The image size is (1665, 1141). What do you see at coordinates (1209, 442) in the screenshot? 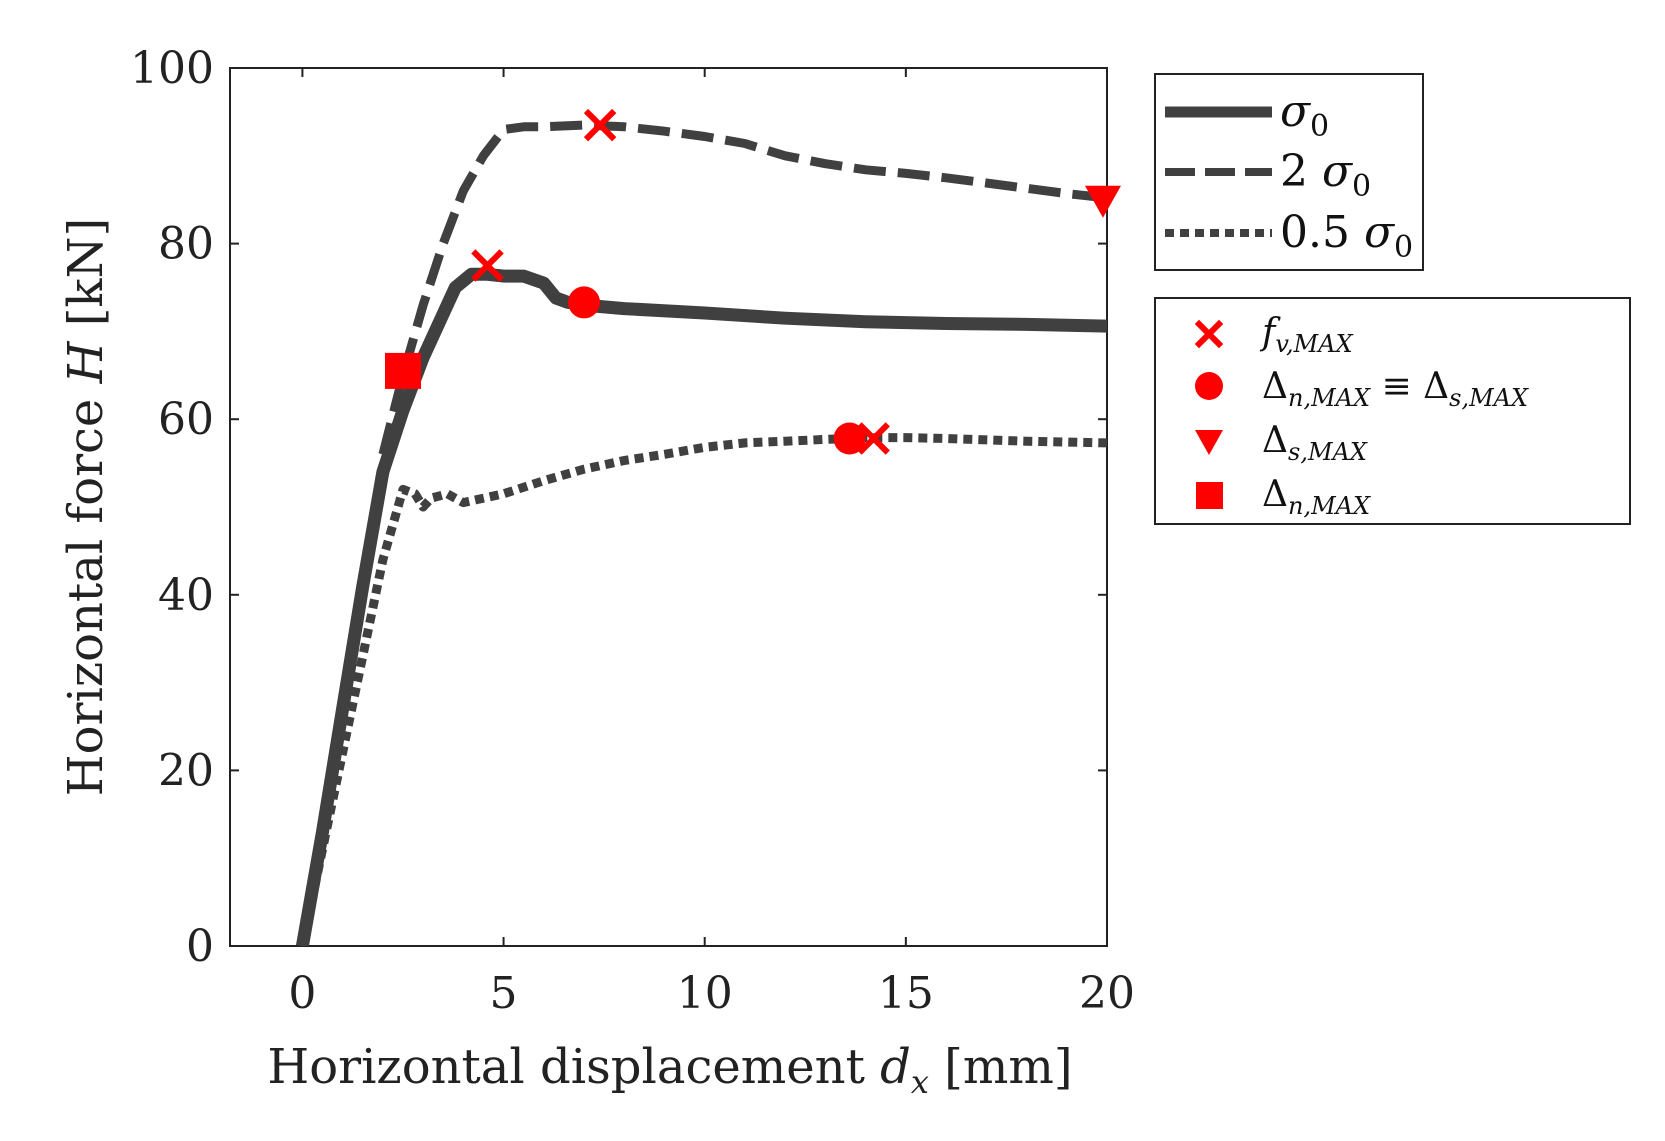
I see `legend-marker-triangle-icon` at bounding box center [1209, 442].